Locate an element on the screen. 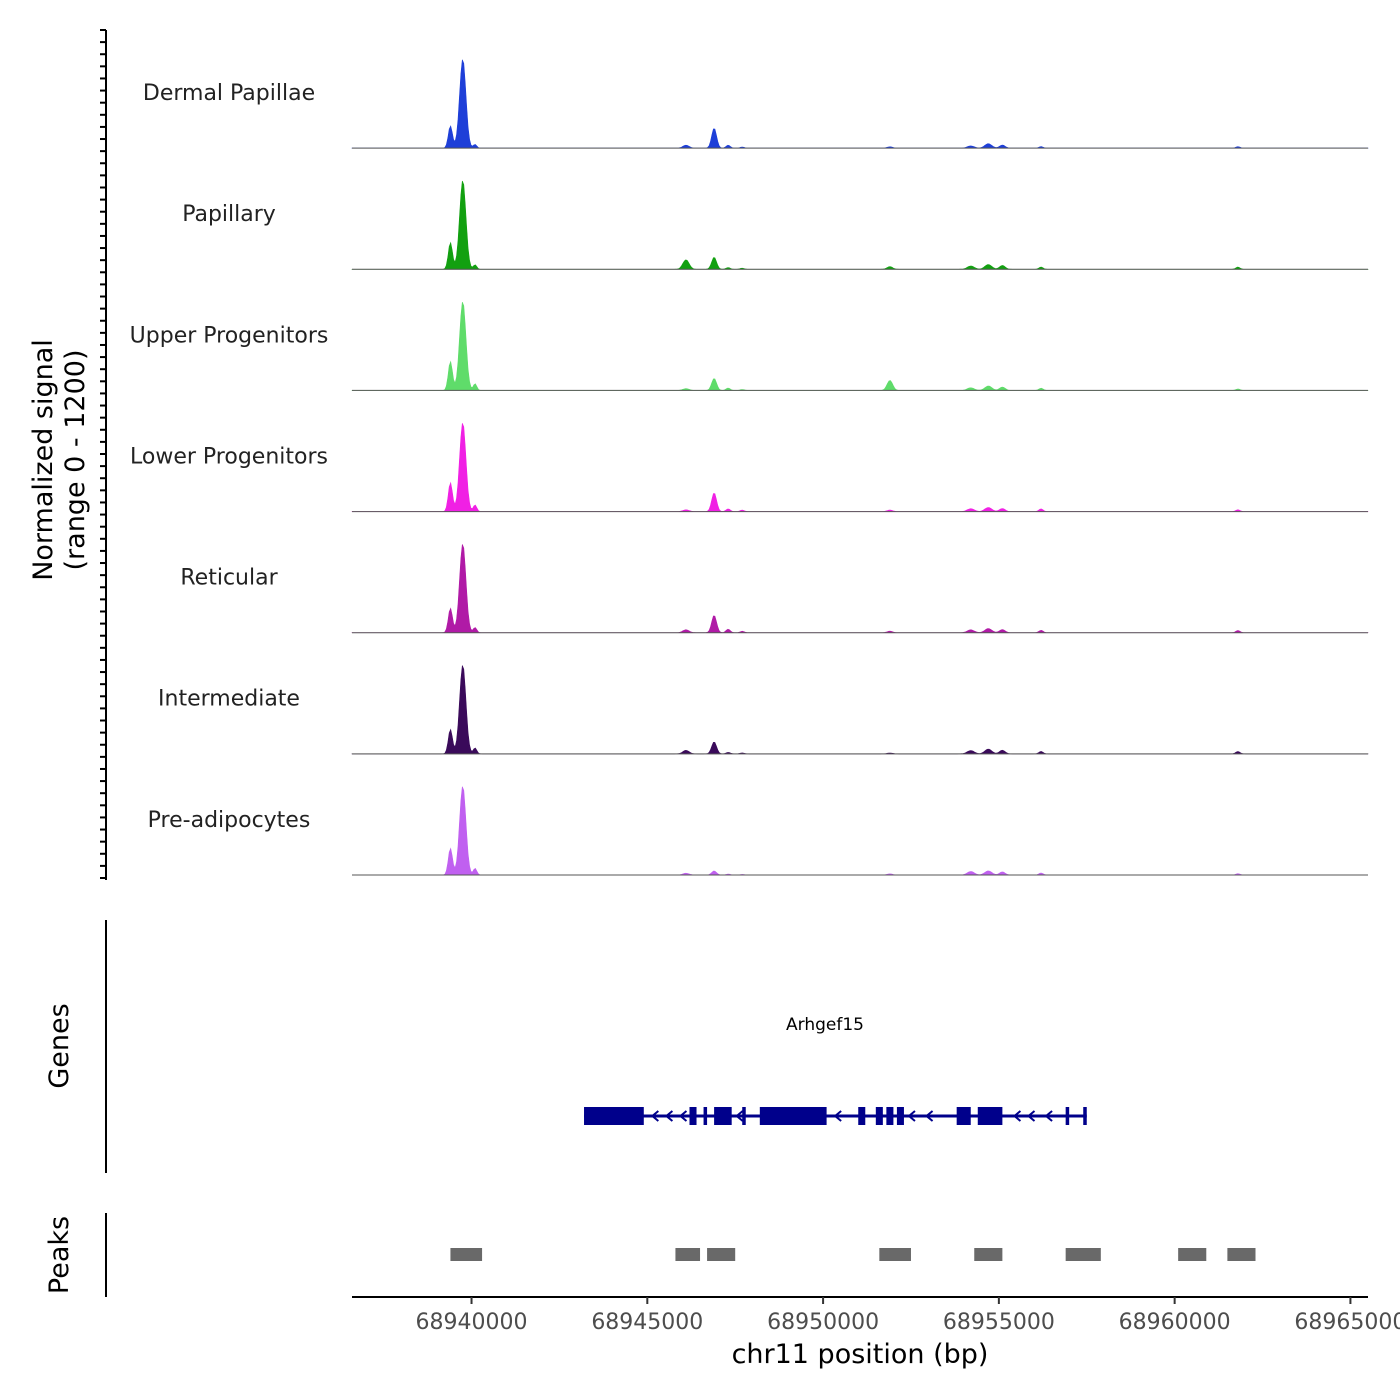 Image resolution: width=1400 pixels, height=1400 pixels. track-pre-adipocytes: Pre-adipocytes is located at coordinates (758, 831).